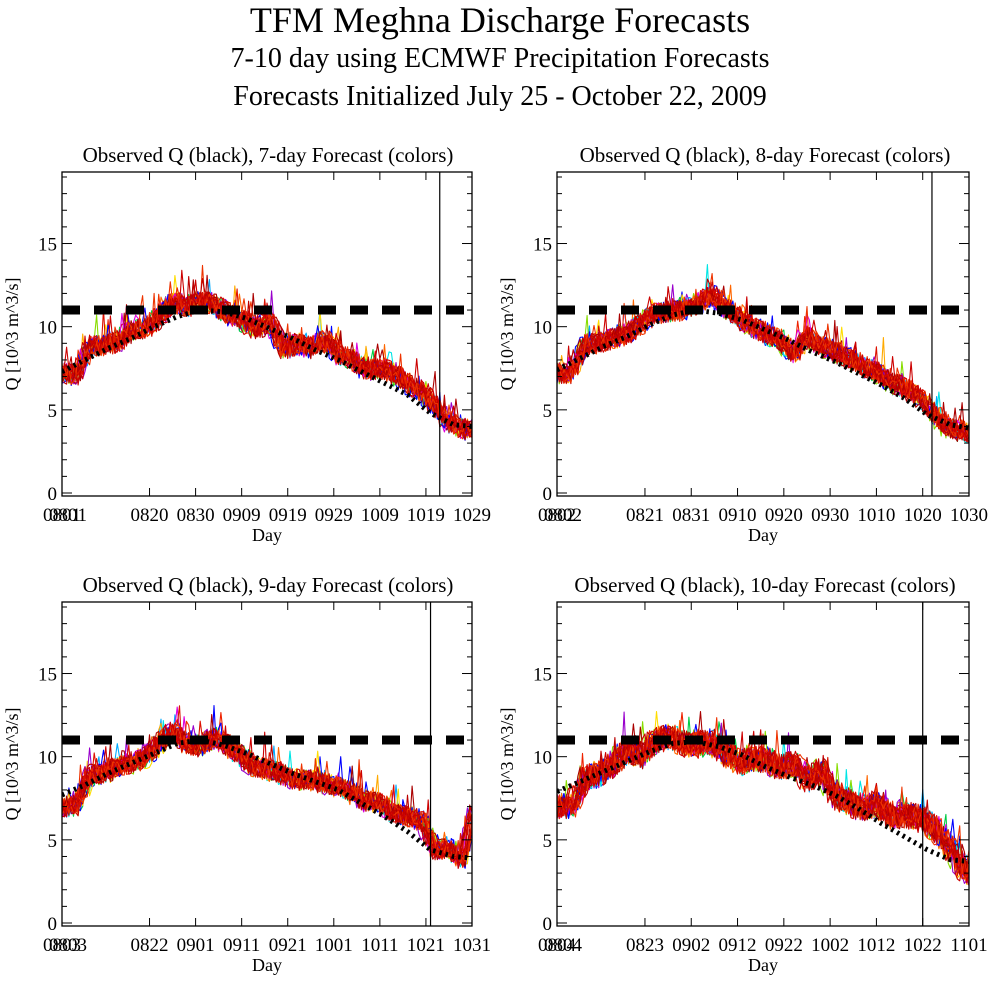 The width and height of the screenshot is (1000, 985). What do you see at coordinates (557, 945) in the screenshot?
I see `x-tick-label: 0804` at bounding box center [557, 945].